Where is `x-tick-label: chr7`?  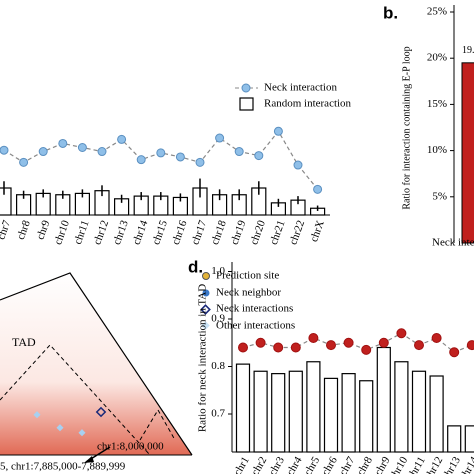
x-tick-label: chr7 is located at coordinates (6, 229).